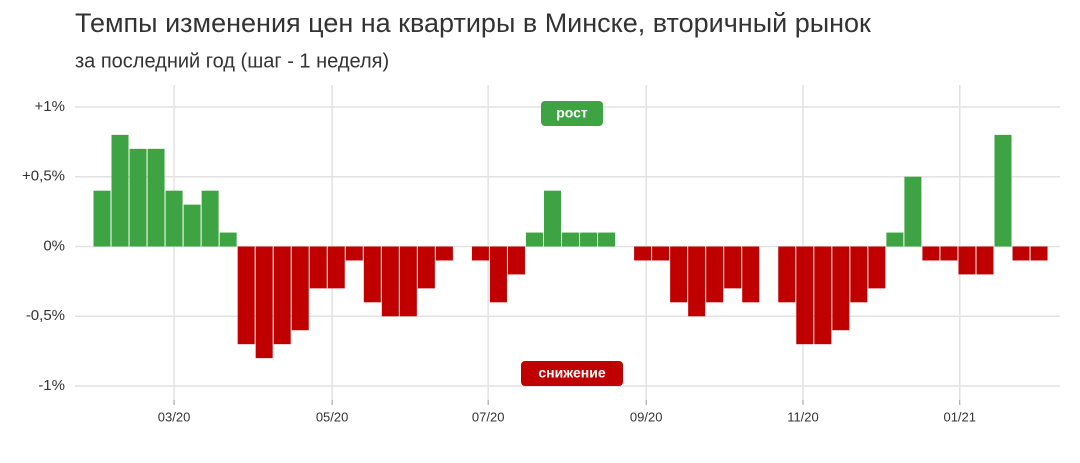  I want to click on chart-subtitle: за последний год (шаг - 1 неделя), so click(232, 61).